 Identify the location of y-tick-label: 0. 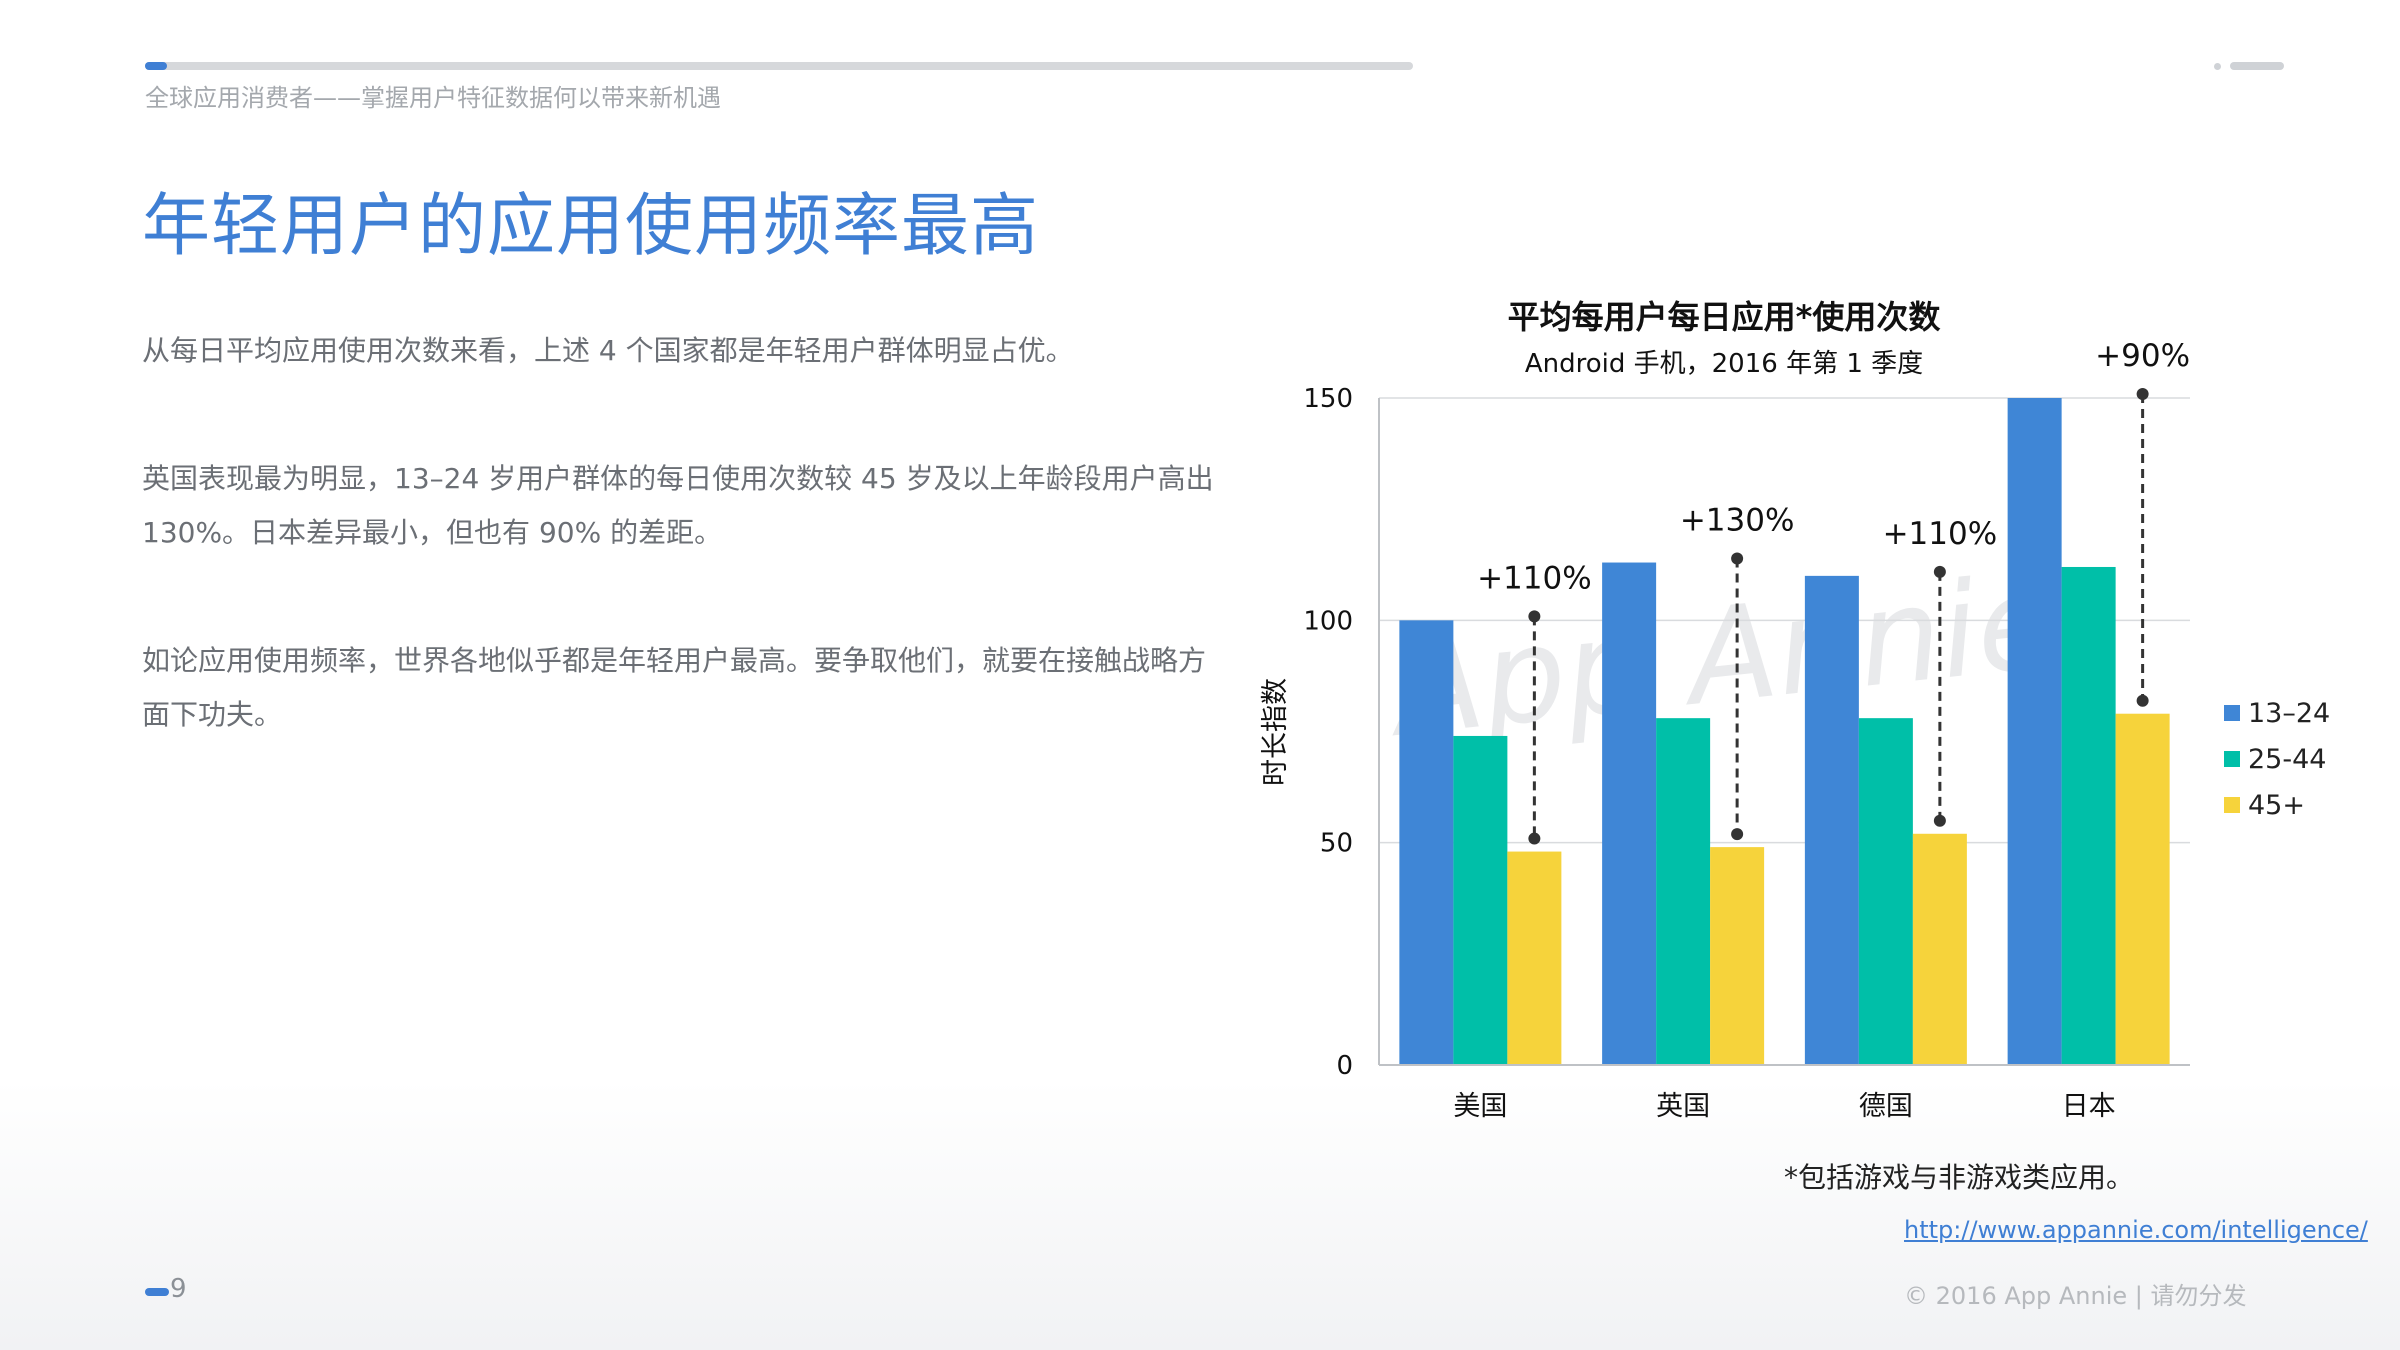
(1344, 1066).